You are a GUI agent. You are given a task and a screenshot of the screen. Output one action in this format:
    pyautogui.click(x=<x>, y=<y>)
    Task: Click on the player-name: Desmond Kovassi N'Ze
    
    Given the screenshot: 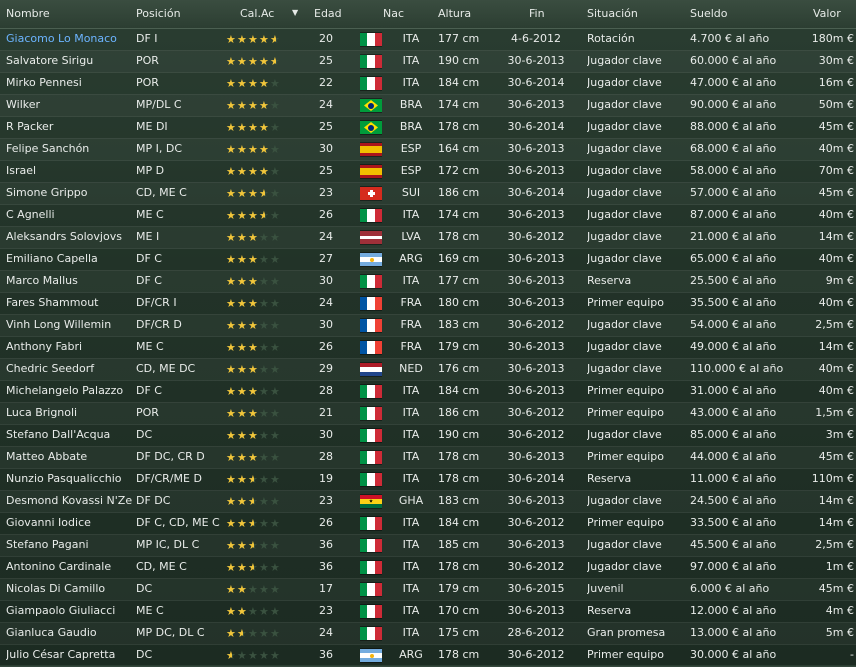 What is the action you would take?
    pyautogui.click(x=69, y=500)
    